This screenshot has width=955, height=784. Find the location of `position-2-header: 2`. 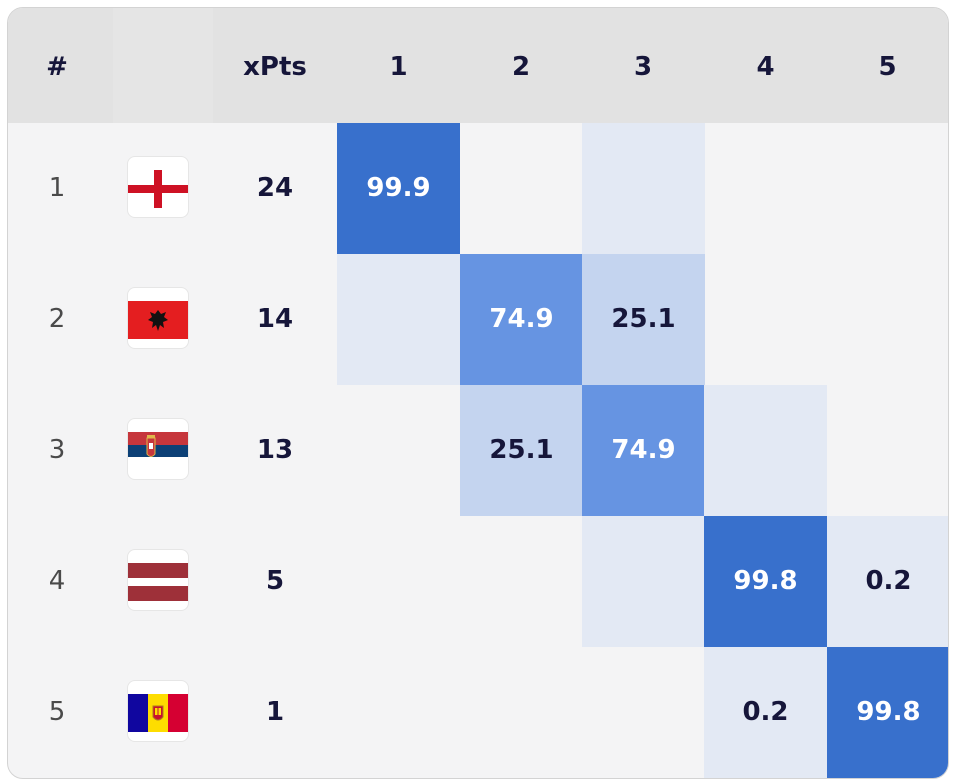

position-2-header: 2 is located at coordinates (521, 67).